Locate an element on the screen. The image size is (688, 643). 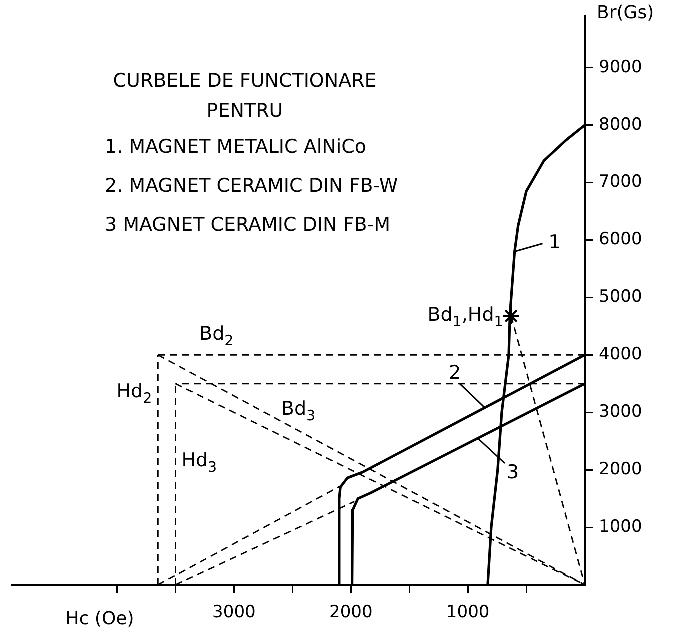
text: PENTRU is located at coordinates (245, 111).